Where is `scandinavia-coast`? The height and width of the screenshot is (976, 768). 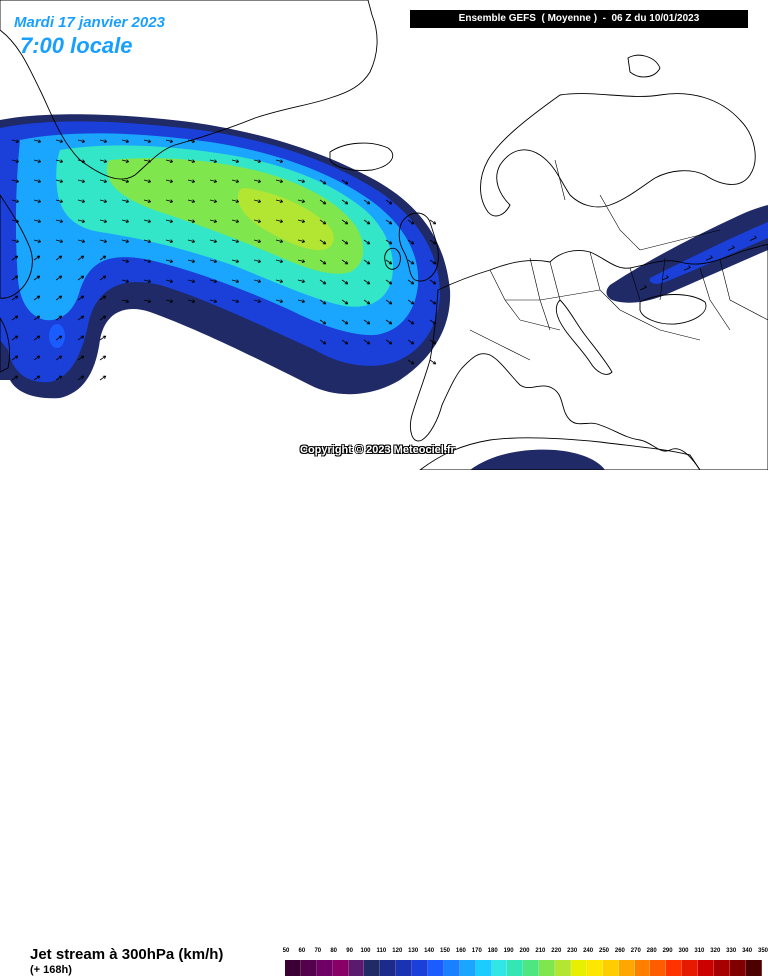 scandinavia-coast is located at coordinates (618, 155).